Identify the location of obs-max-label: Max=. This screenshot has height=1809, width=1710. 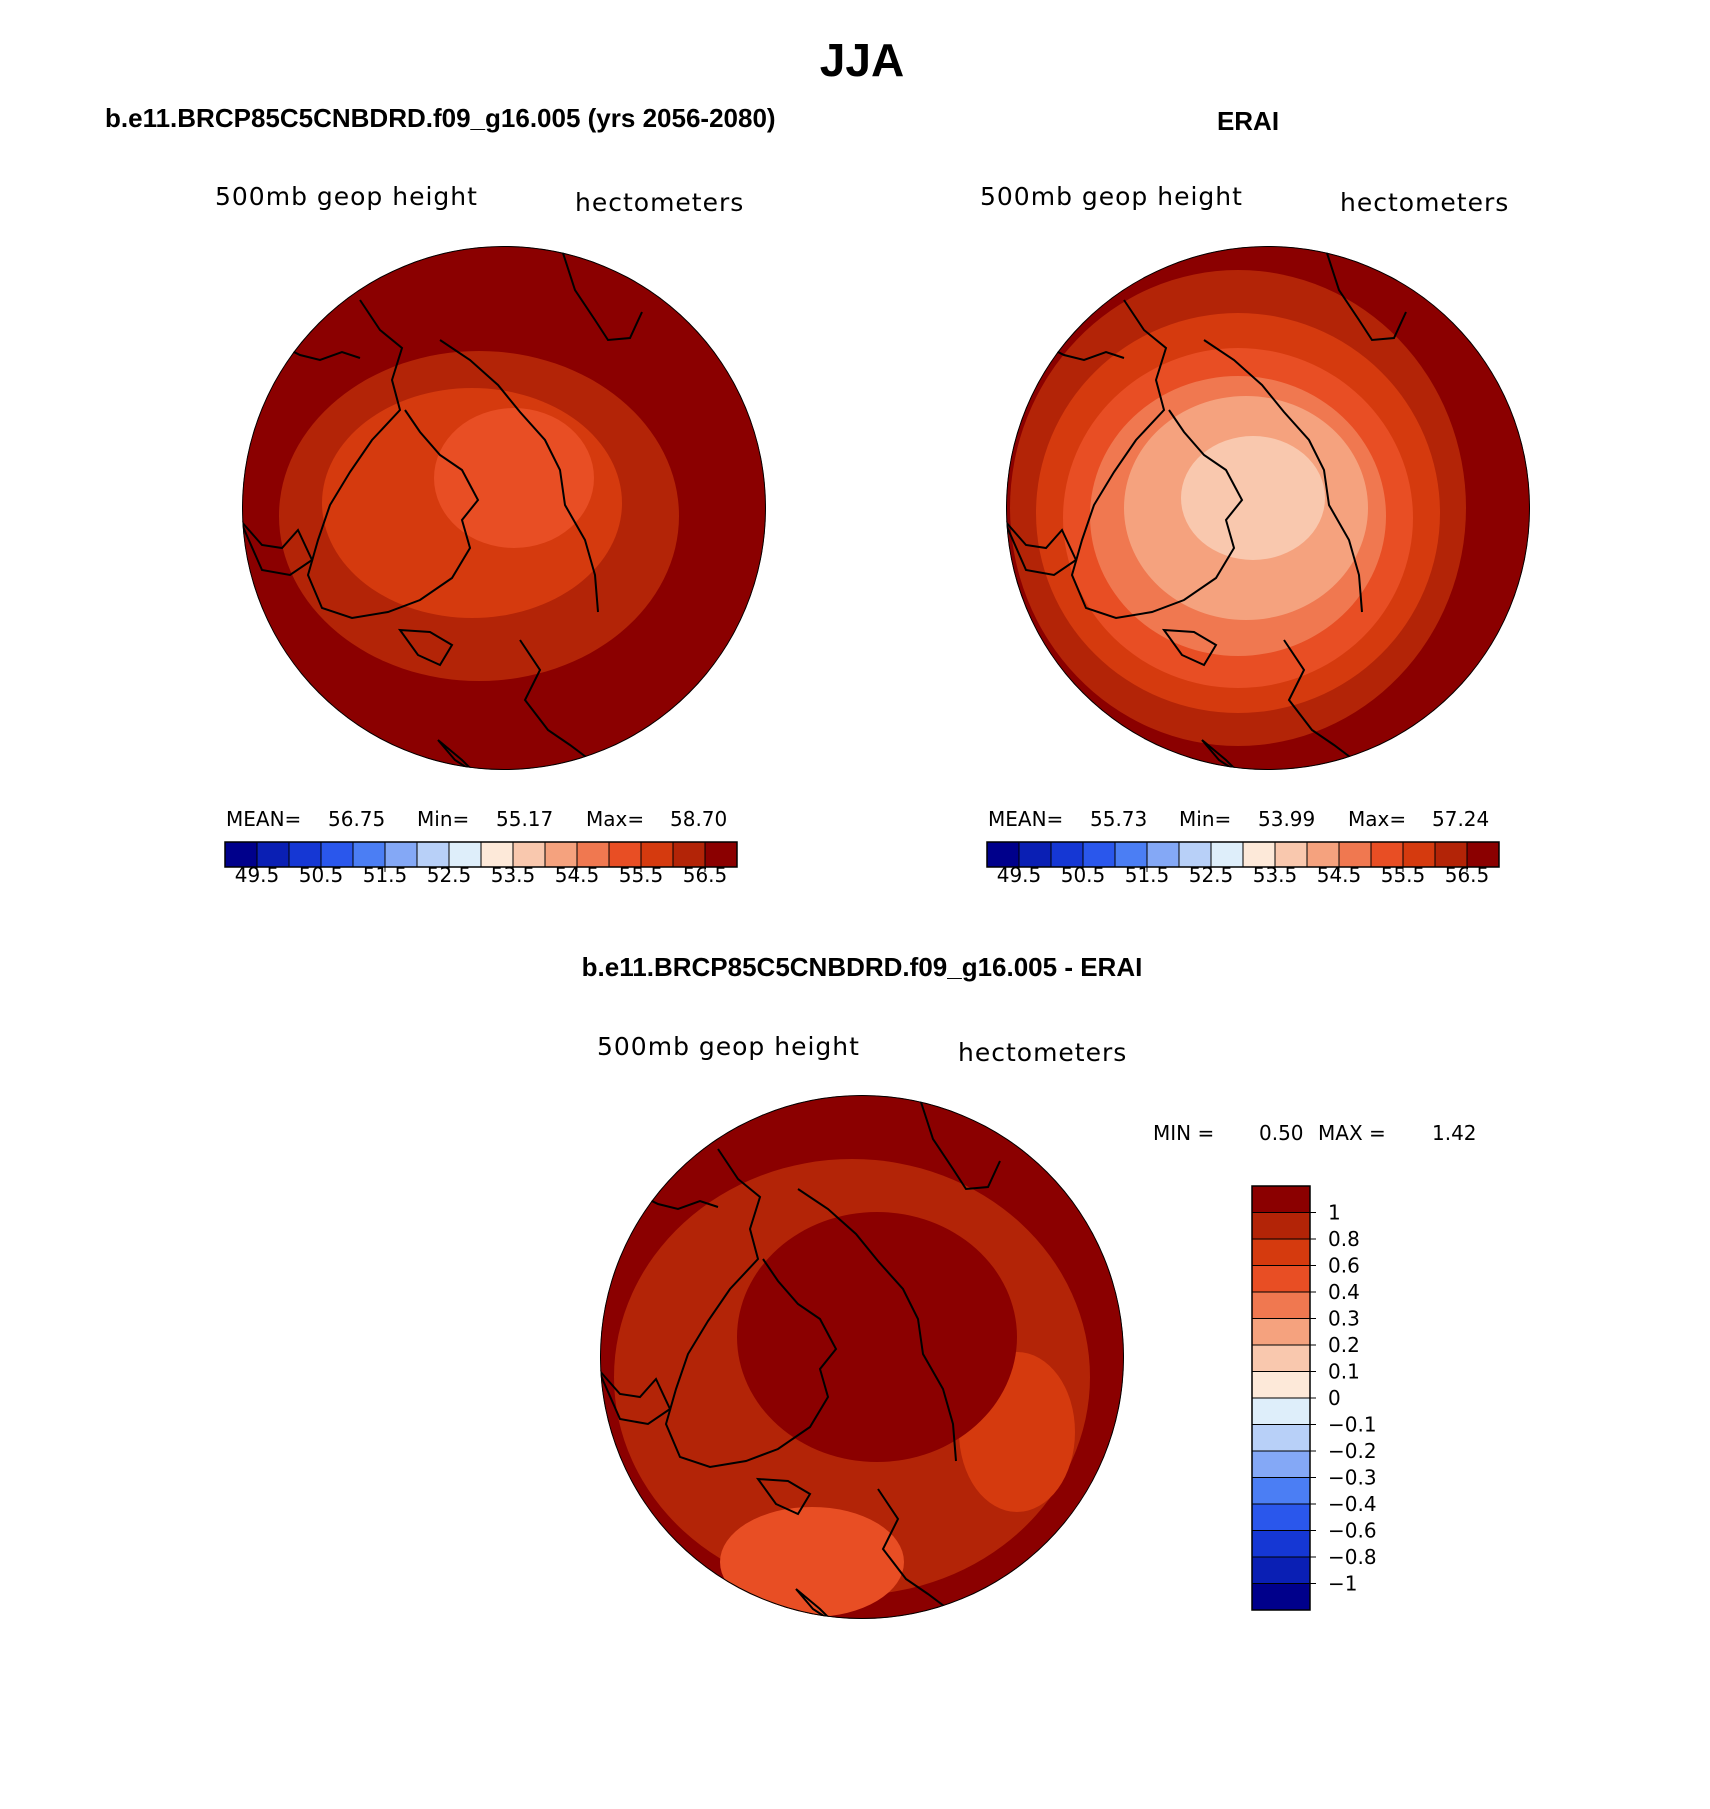
(1377, 819).